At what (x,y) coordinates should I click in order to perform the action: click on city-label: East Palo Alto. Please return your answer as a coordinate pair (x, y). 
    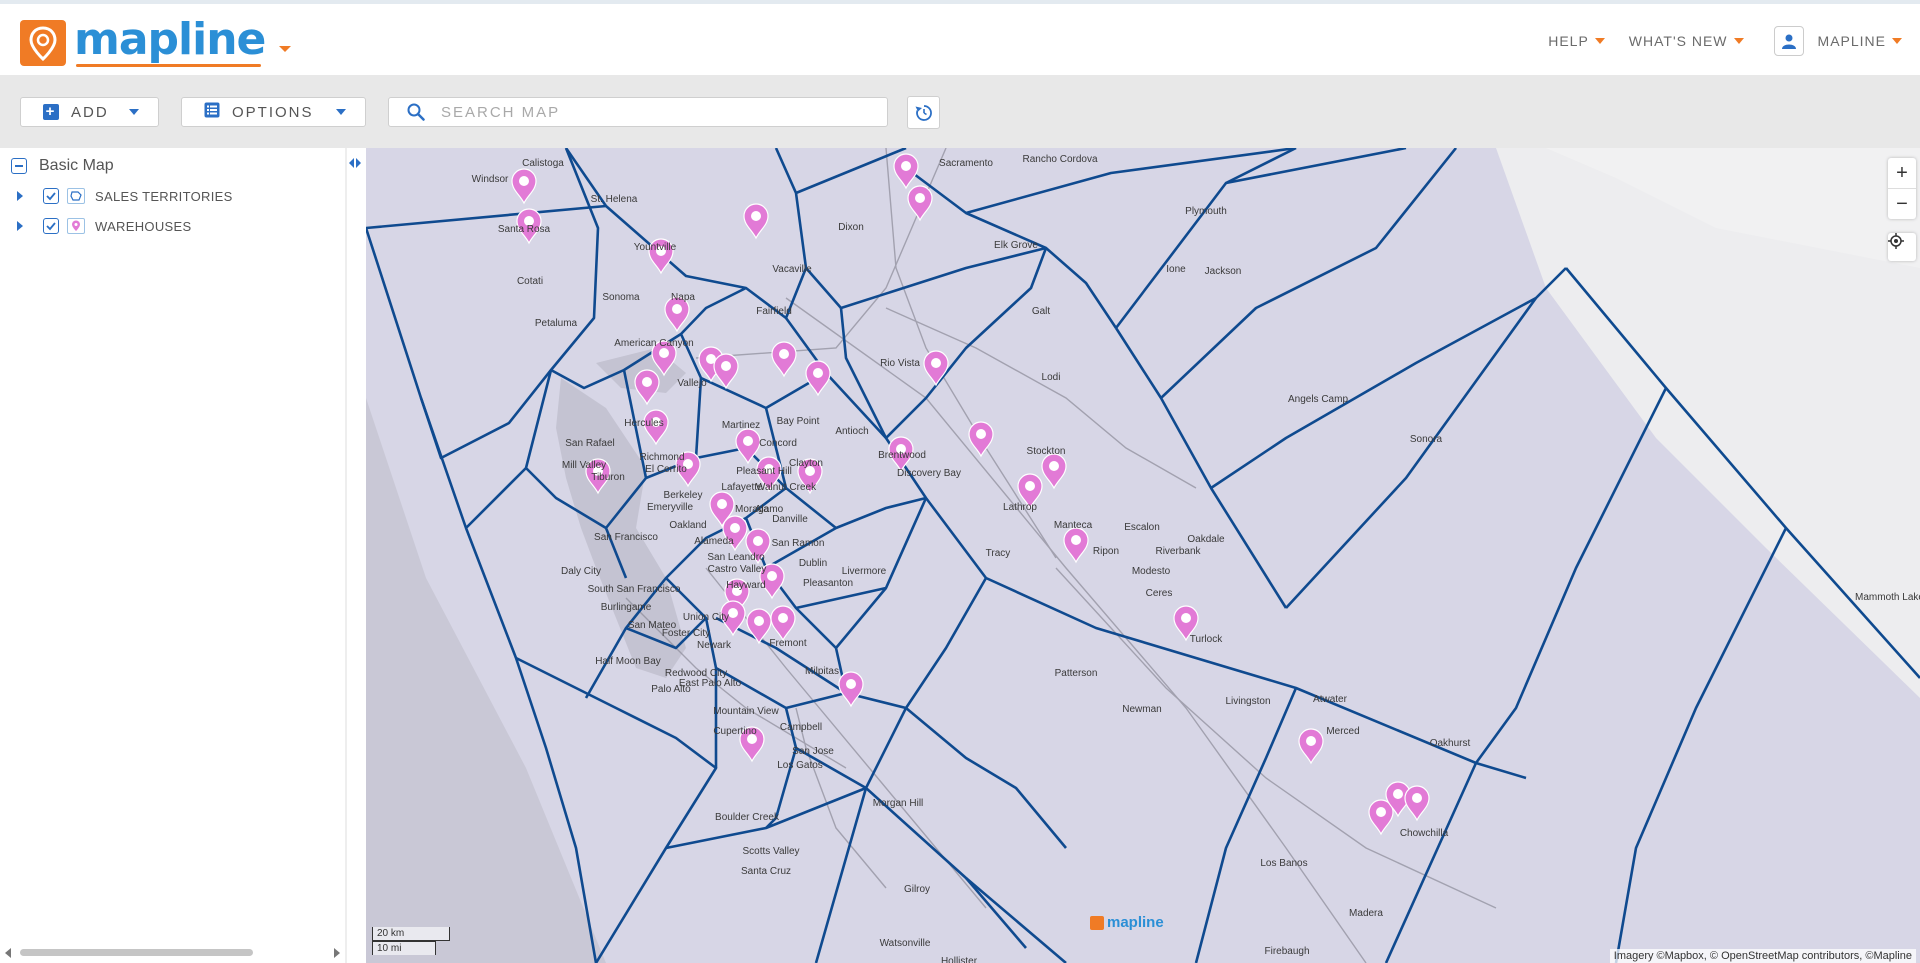
    Looking at the image, I should click on (710, 683).